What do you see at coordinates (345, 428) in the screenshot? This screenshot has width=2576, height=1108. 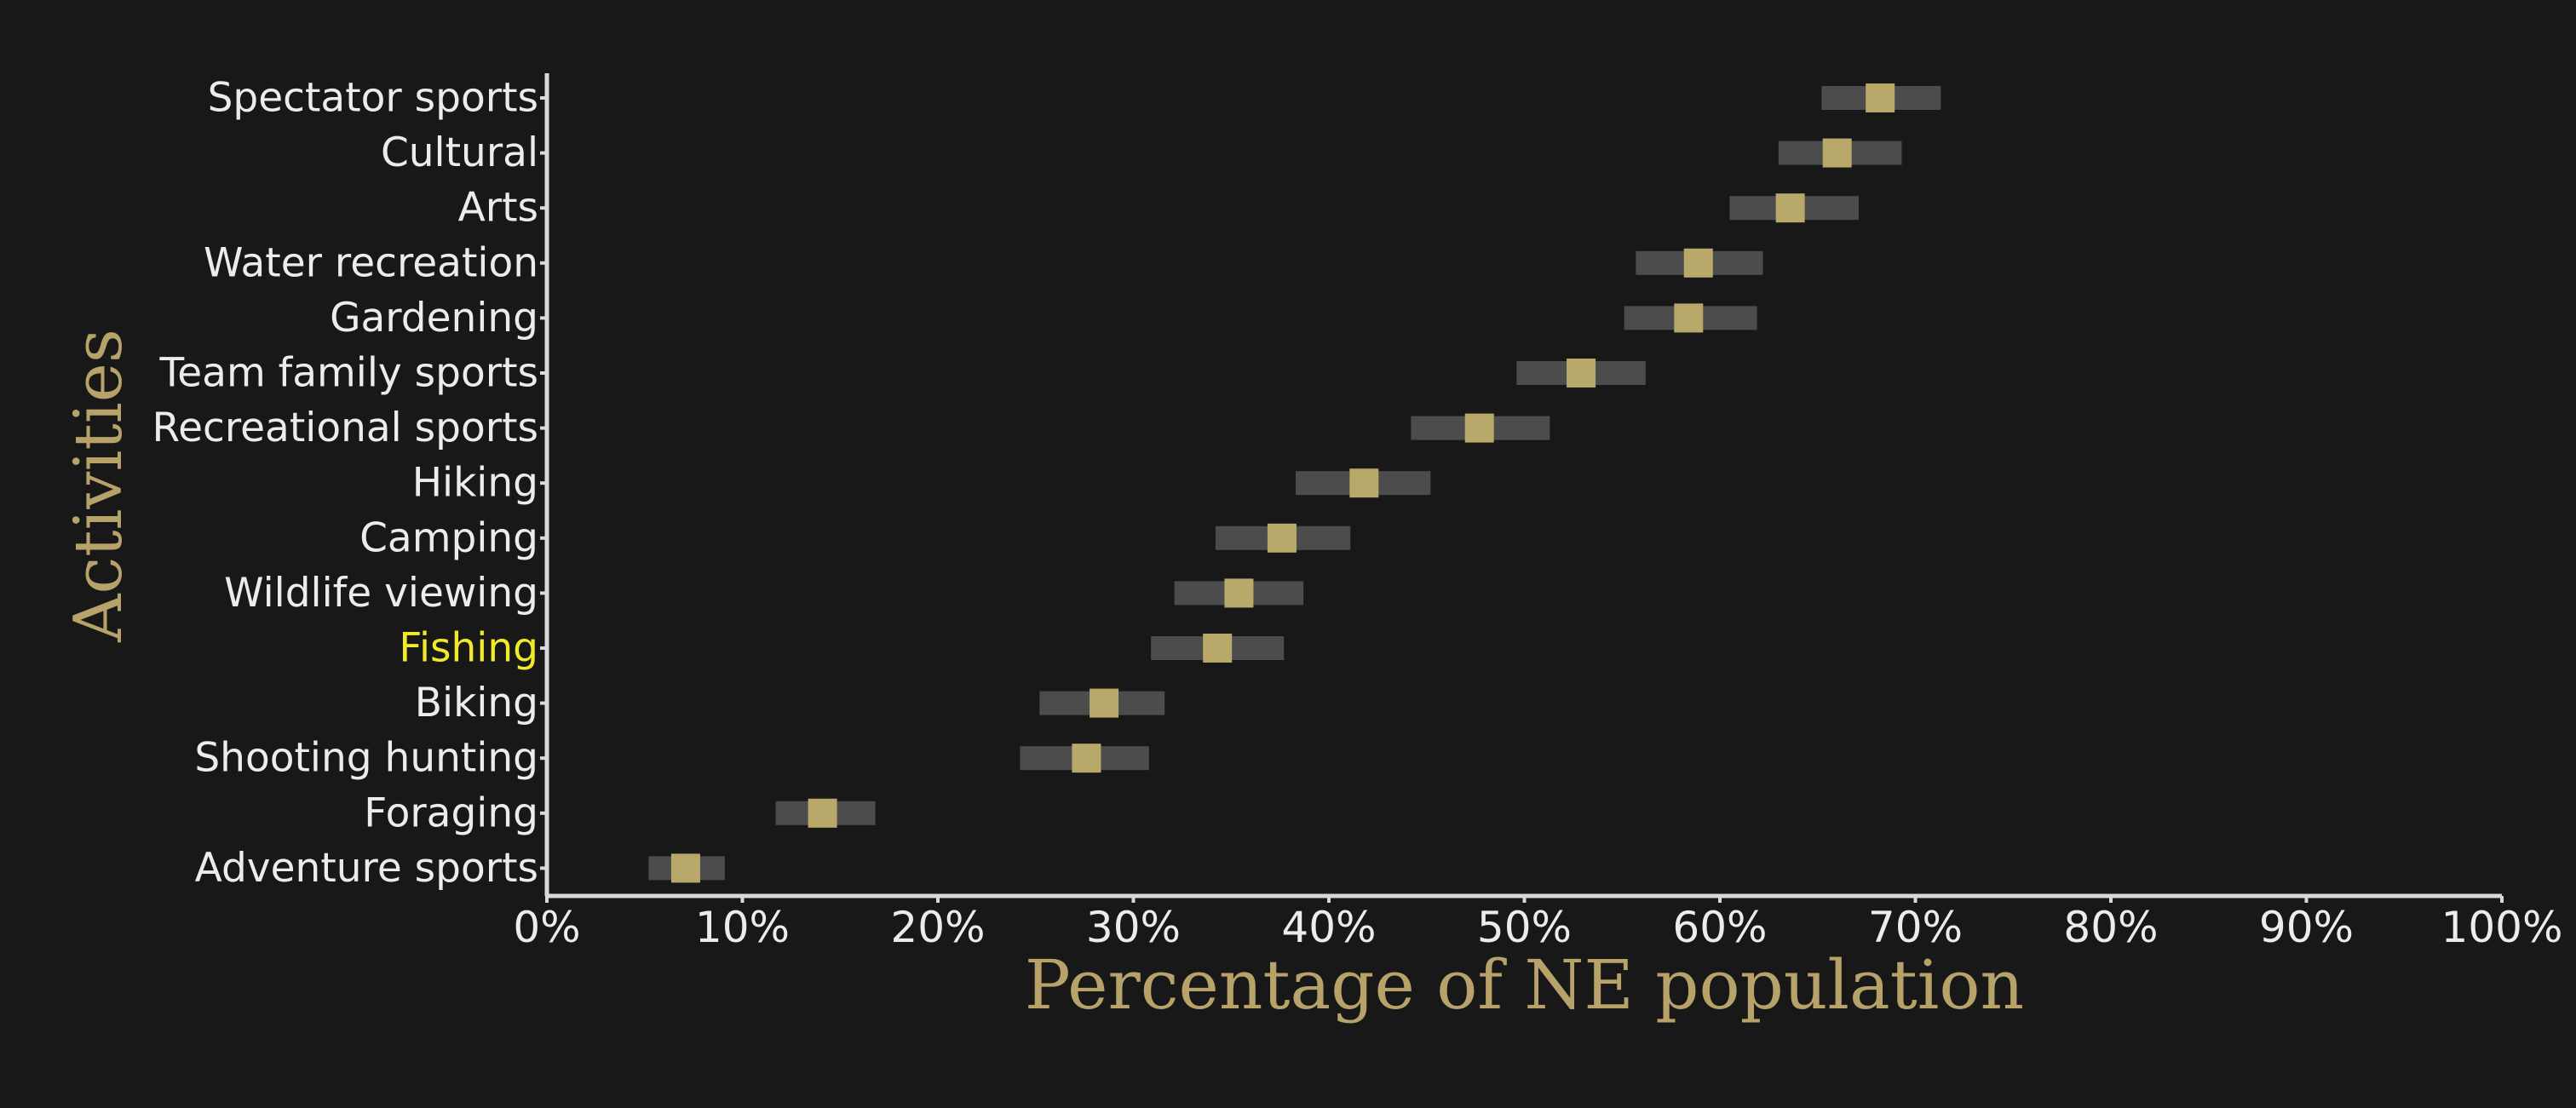 I see `y-tick-label: Recreational sports` at bounding box center [345, 428].